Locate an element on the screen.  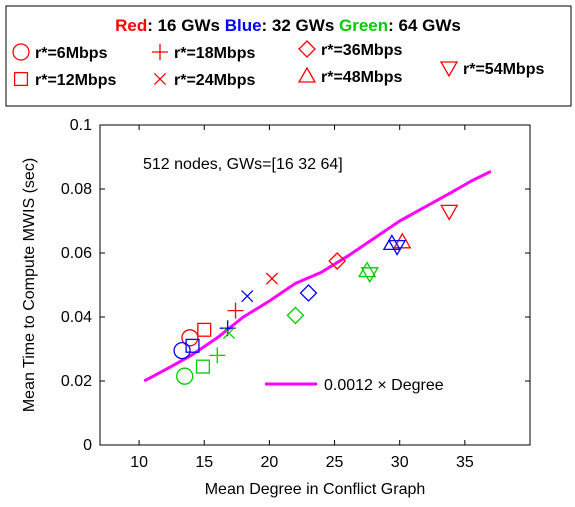
legend-label-square: r*=12Mbps is located at coordinates (75, 80).